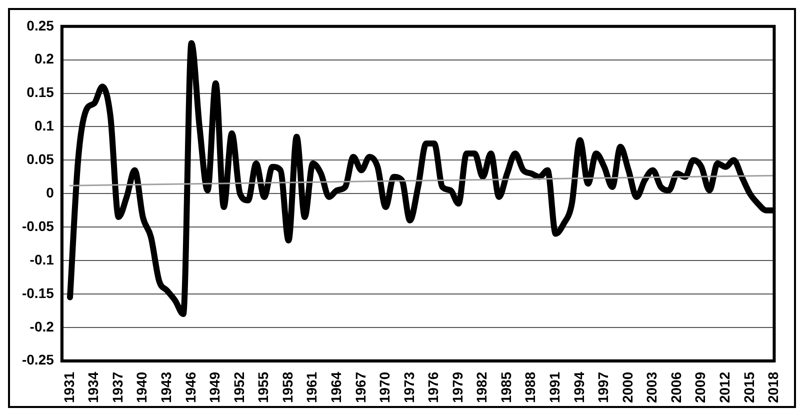  Describe the element at coordinates (433, 388) in the screenshot. I see `x-tick-label: 1976` at that location.